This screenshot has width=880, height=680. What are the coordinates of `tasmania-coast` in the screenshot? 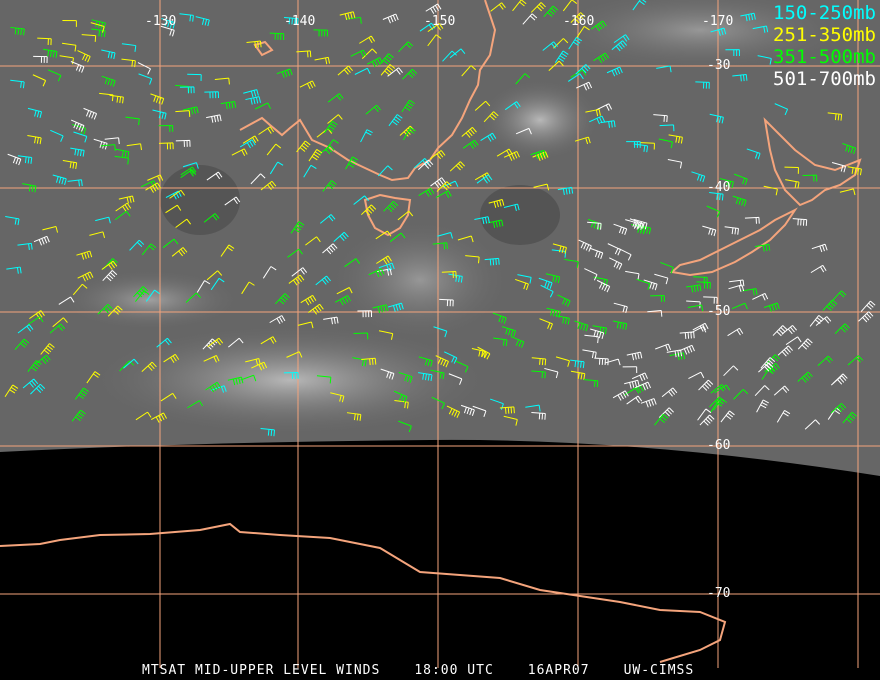 It's located at (387, 215).